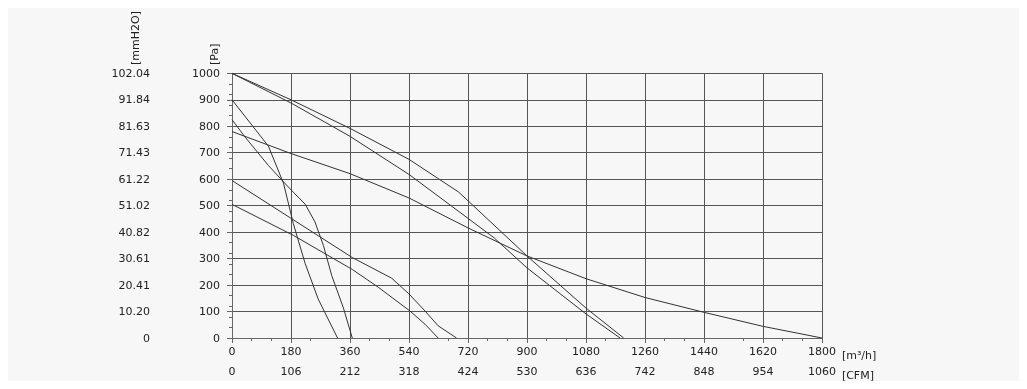  I want to click on y-tick-label: 500, so click(209, 206).